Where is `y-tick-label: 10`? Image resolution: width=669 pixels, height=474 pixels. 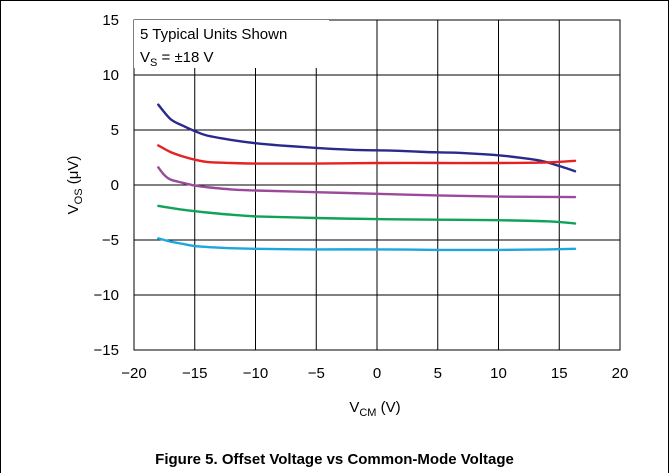 y-tick-label: 10 is located at coordinates (110, 75).